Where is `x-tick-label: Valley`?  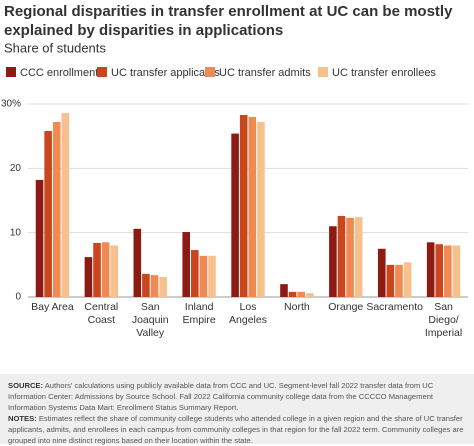
x-tick-label: Valley is located at coordinates (150, 333).